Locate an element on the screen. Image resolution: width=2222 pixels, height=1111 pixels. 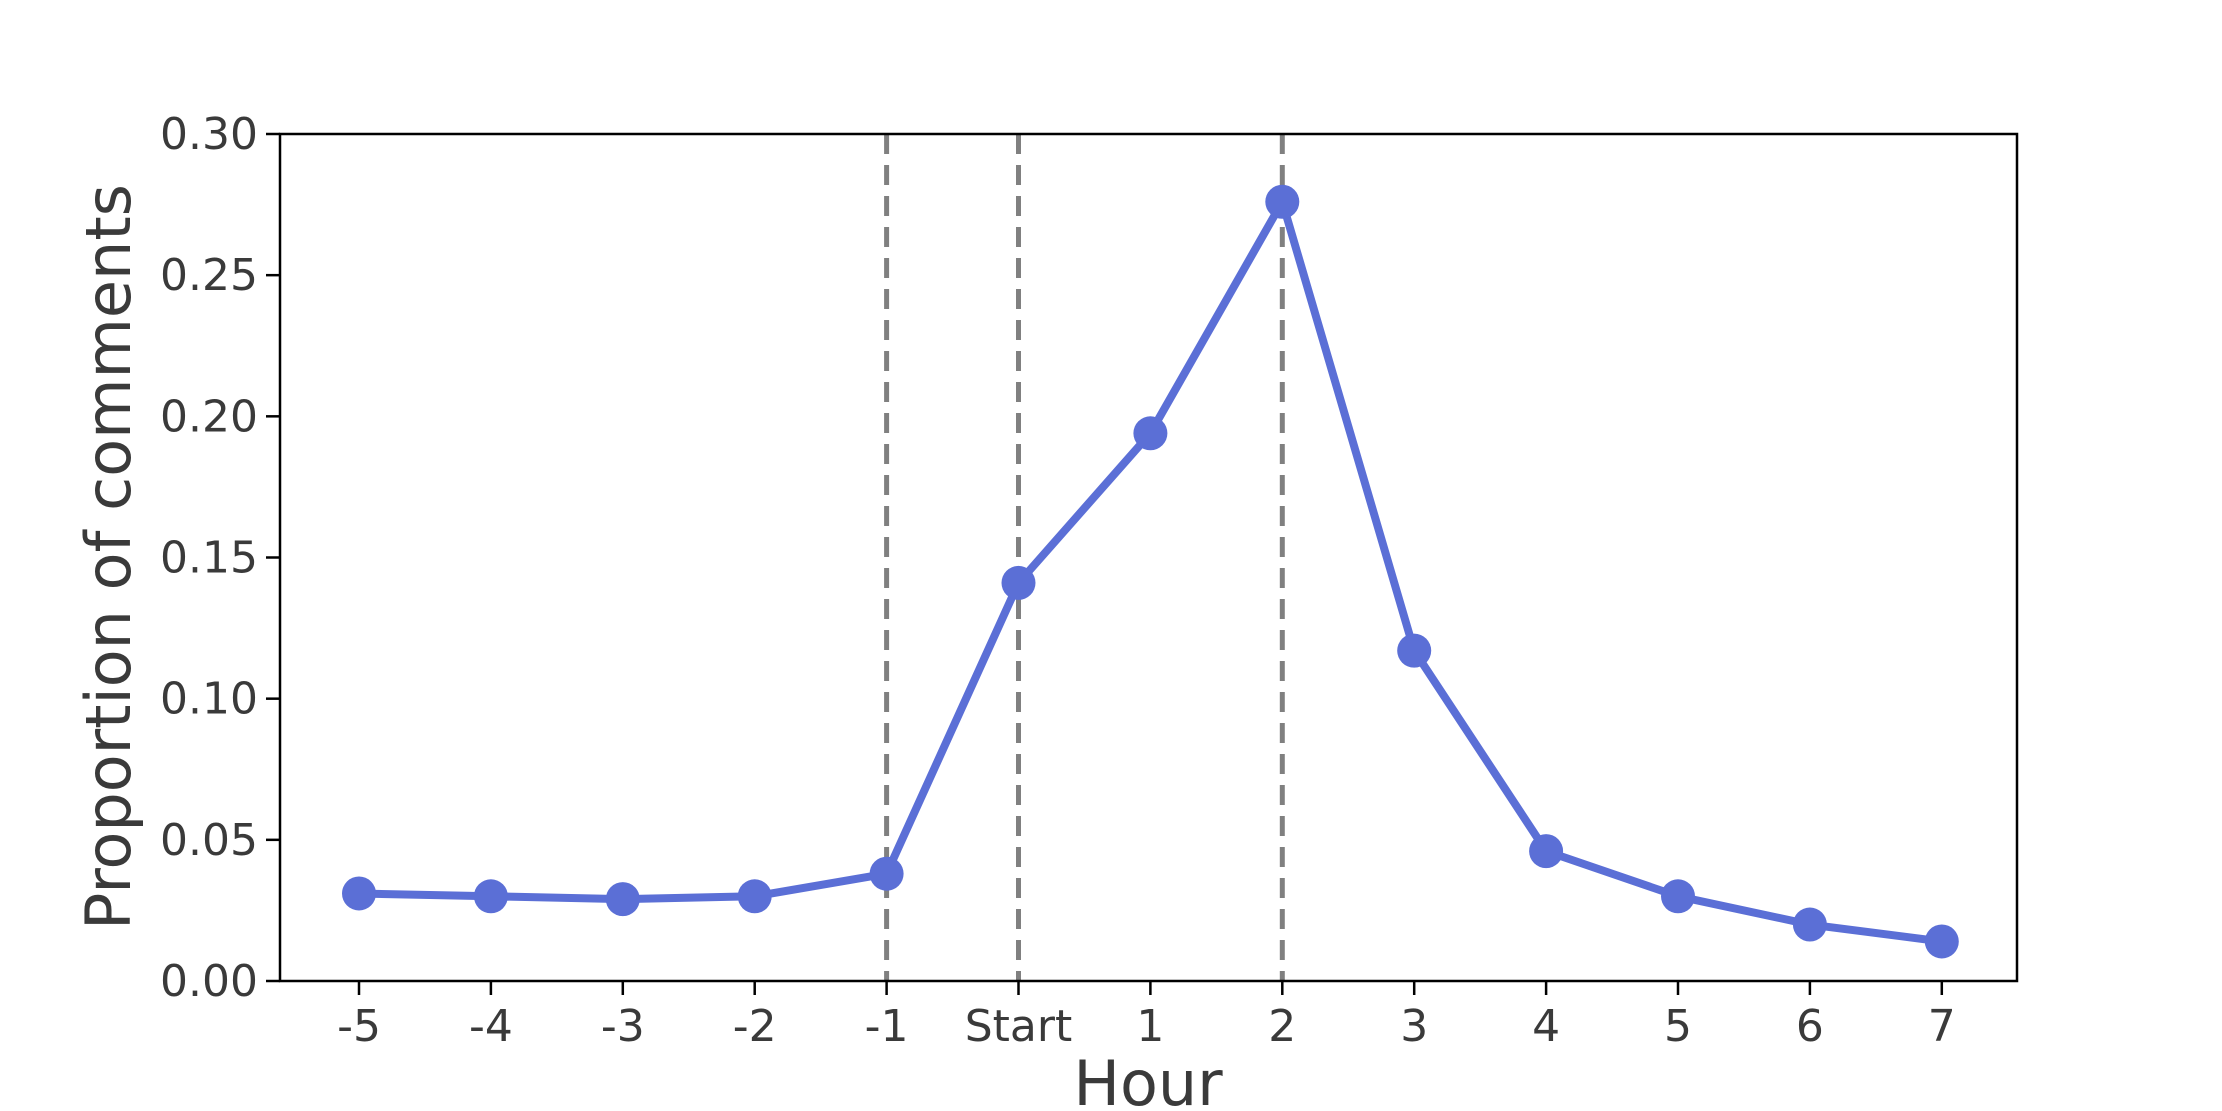
x-tick-label: 6 is located at coordinates (1810, 1026).